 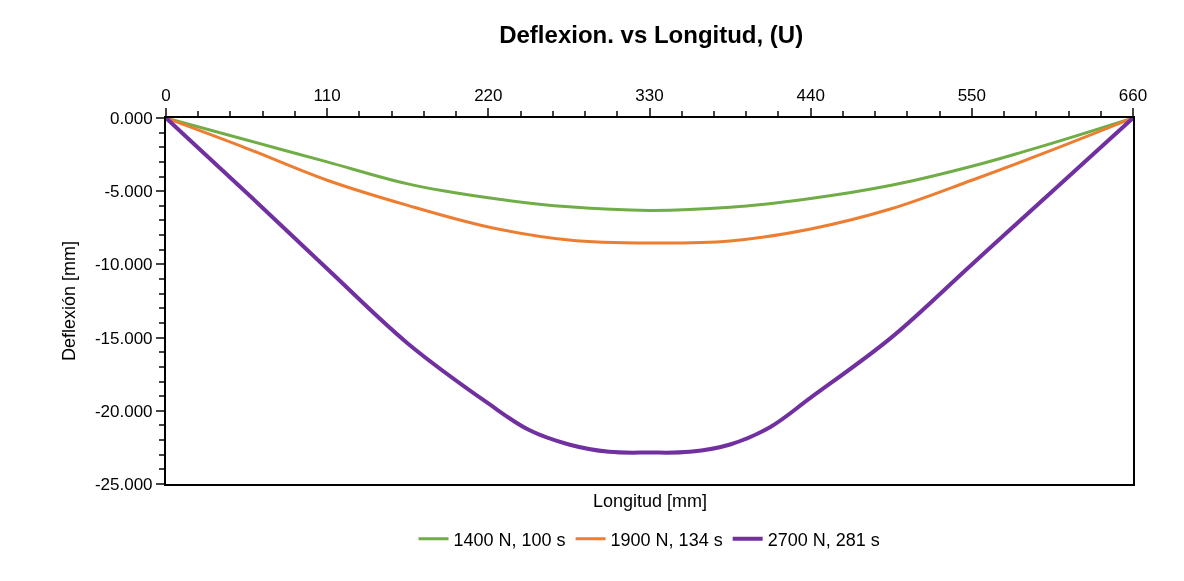 What do you see at coordinates (649, 96) in the screenshot?
I see `x-tick-label: 330` at bounding box center [649, 96].